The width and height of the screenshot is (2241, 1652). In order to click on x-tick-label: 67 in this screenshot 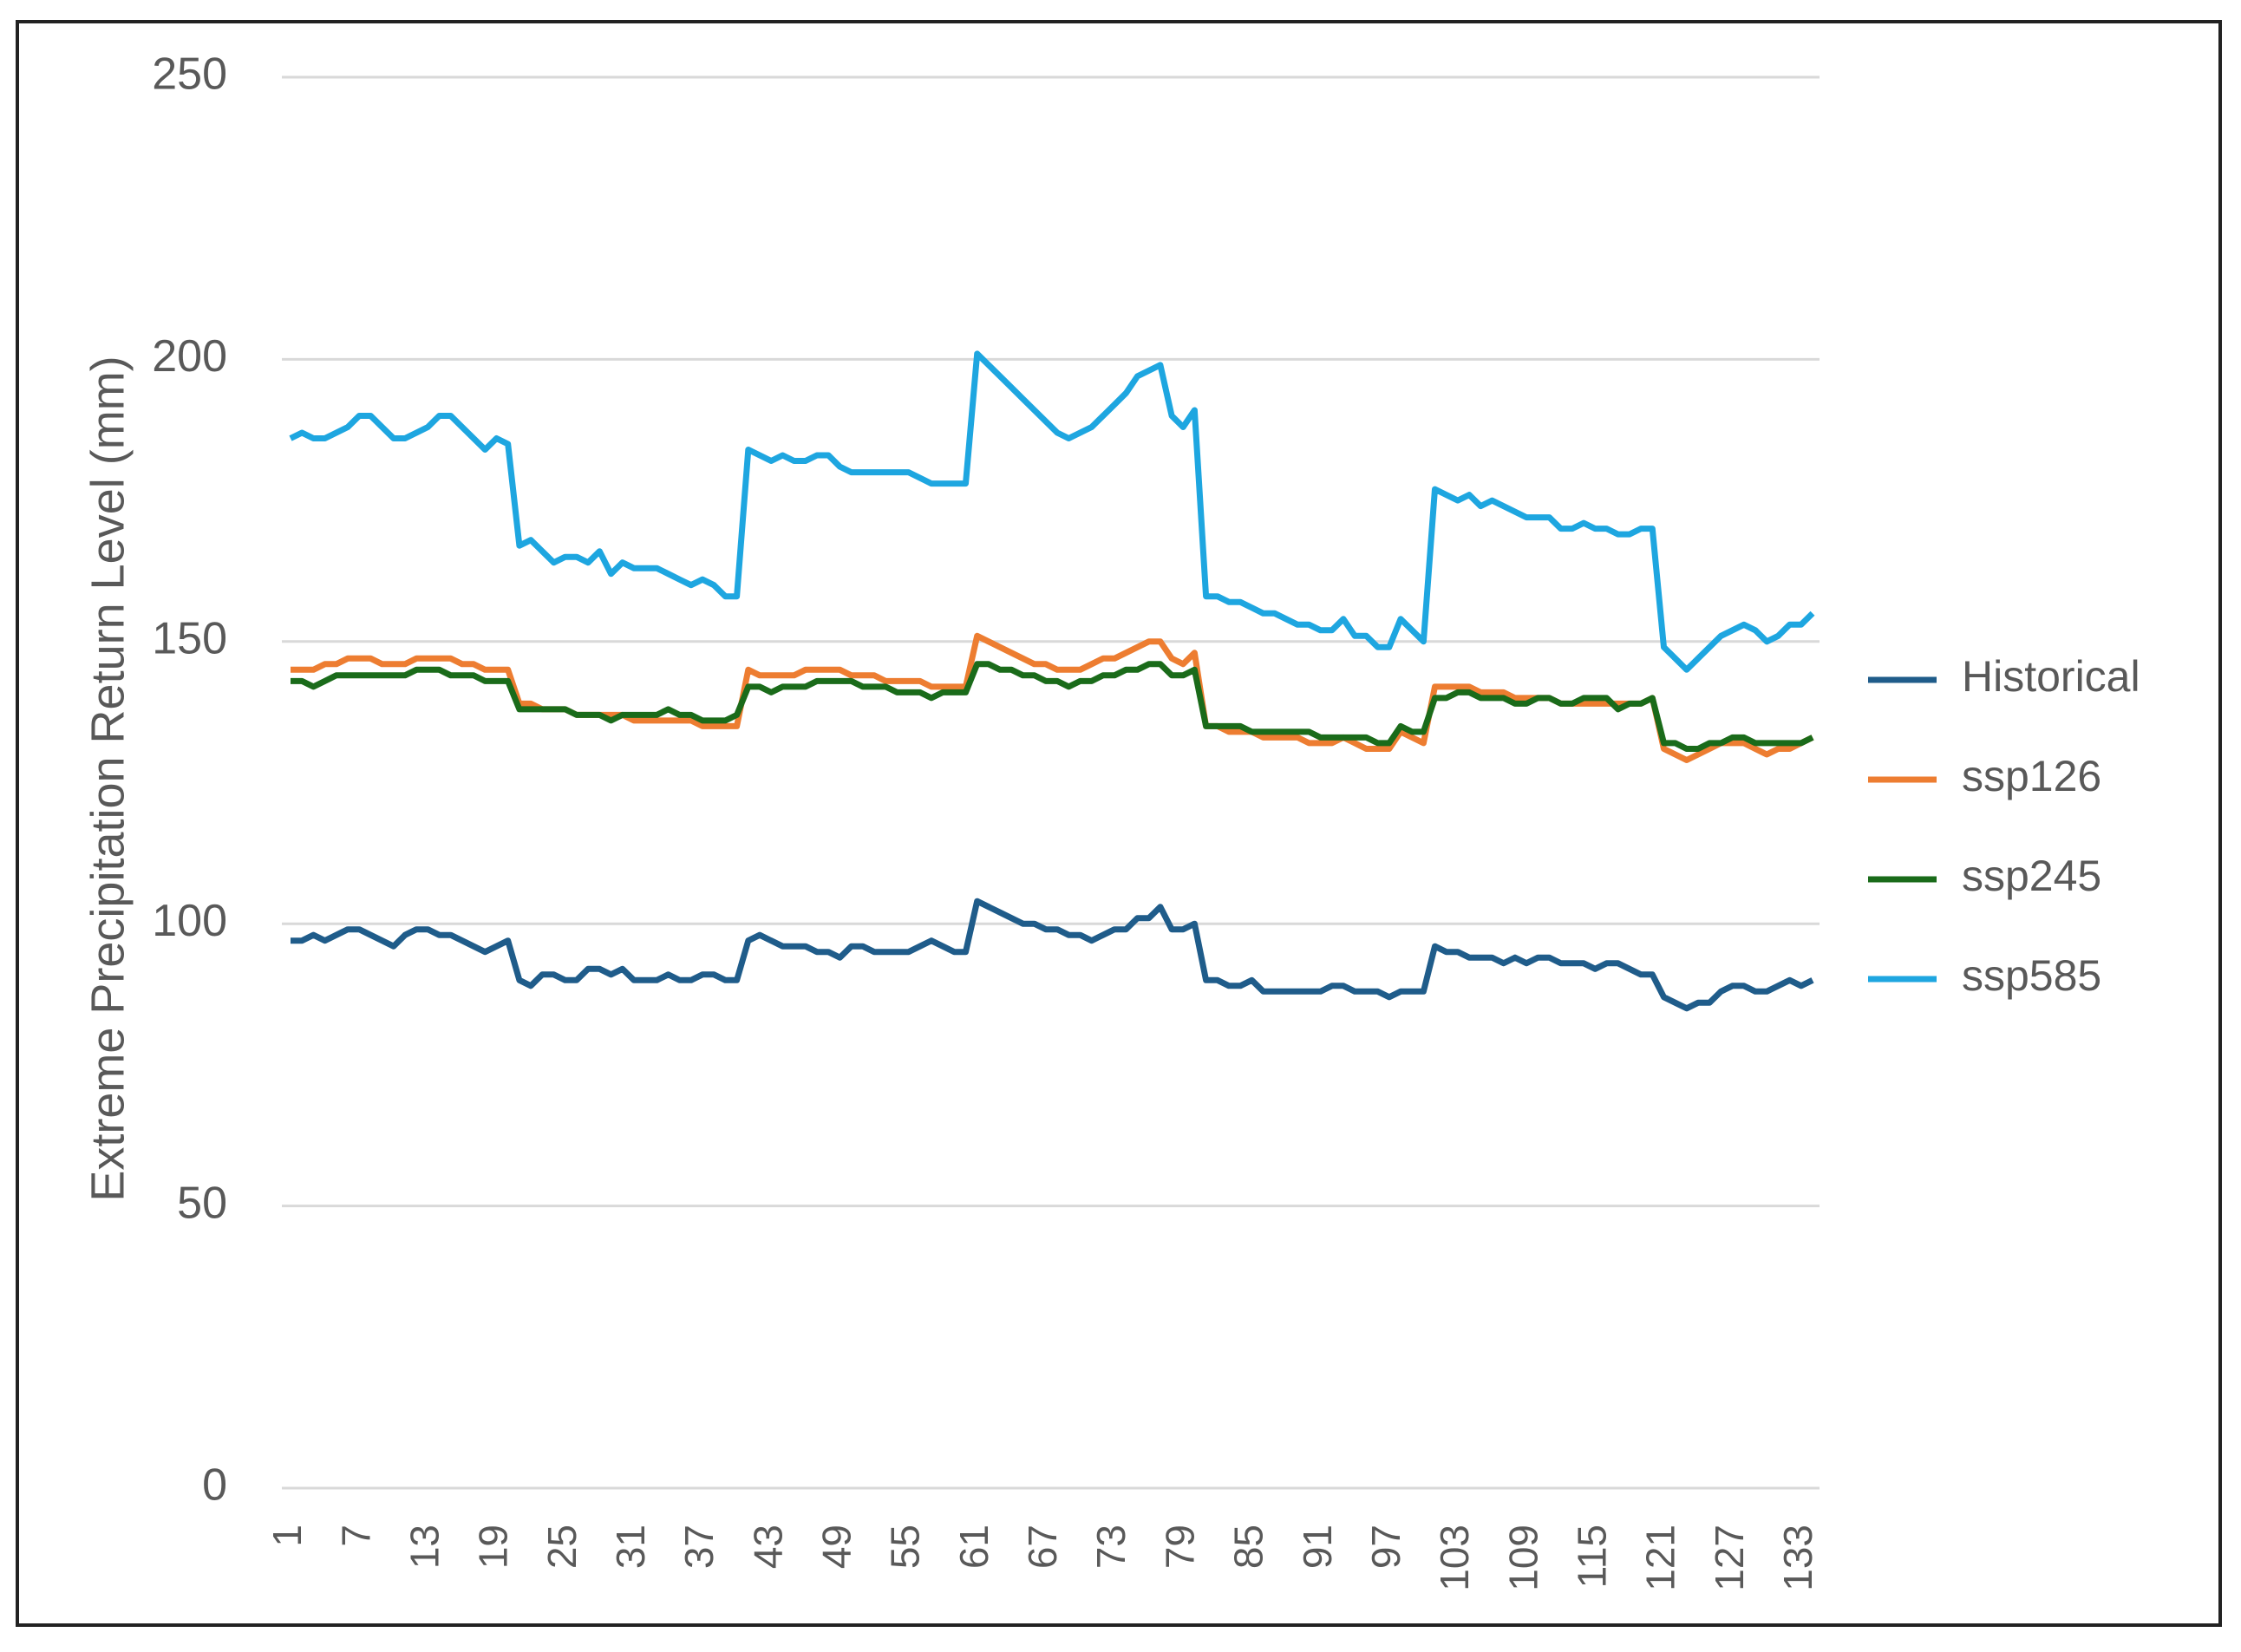, I will do `click(1042, 1547)`.